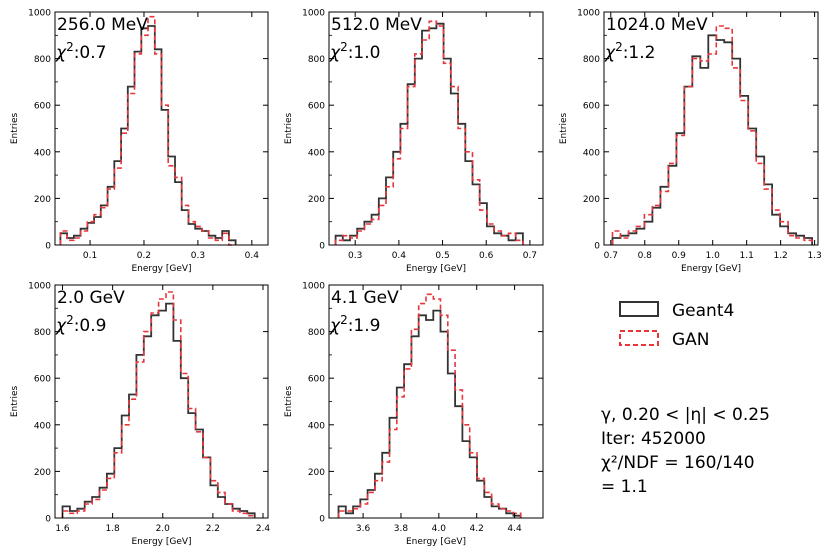  What do you see at coordinates (112, 529) in the screenshot?
I see `x-tick-label: 1.8` at bounding box center [112, 529].